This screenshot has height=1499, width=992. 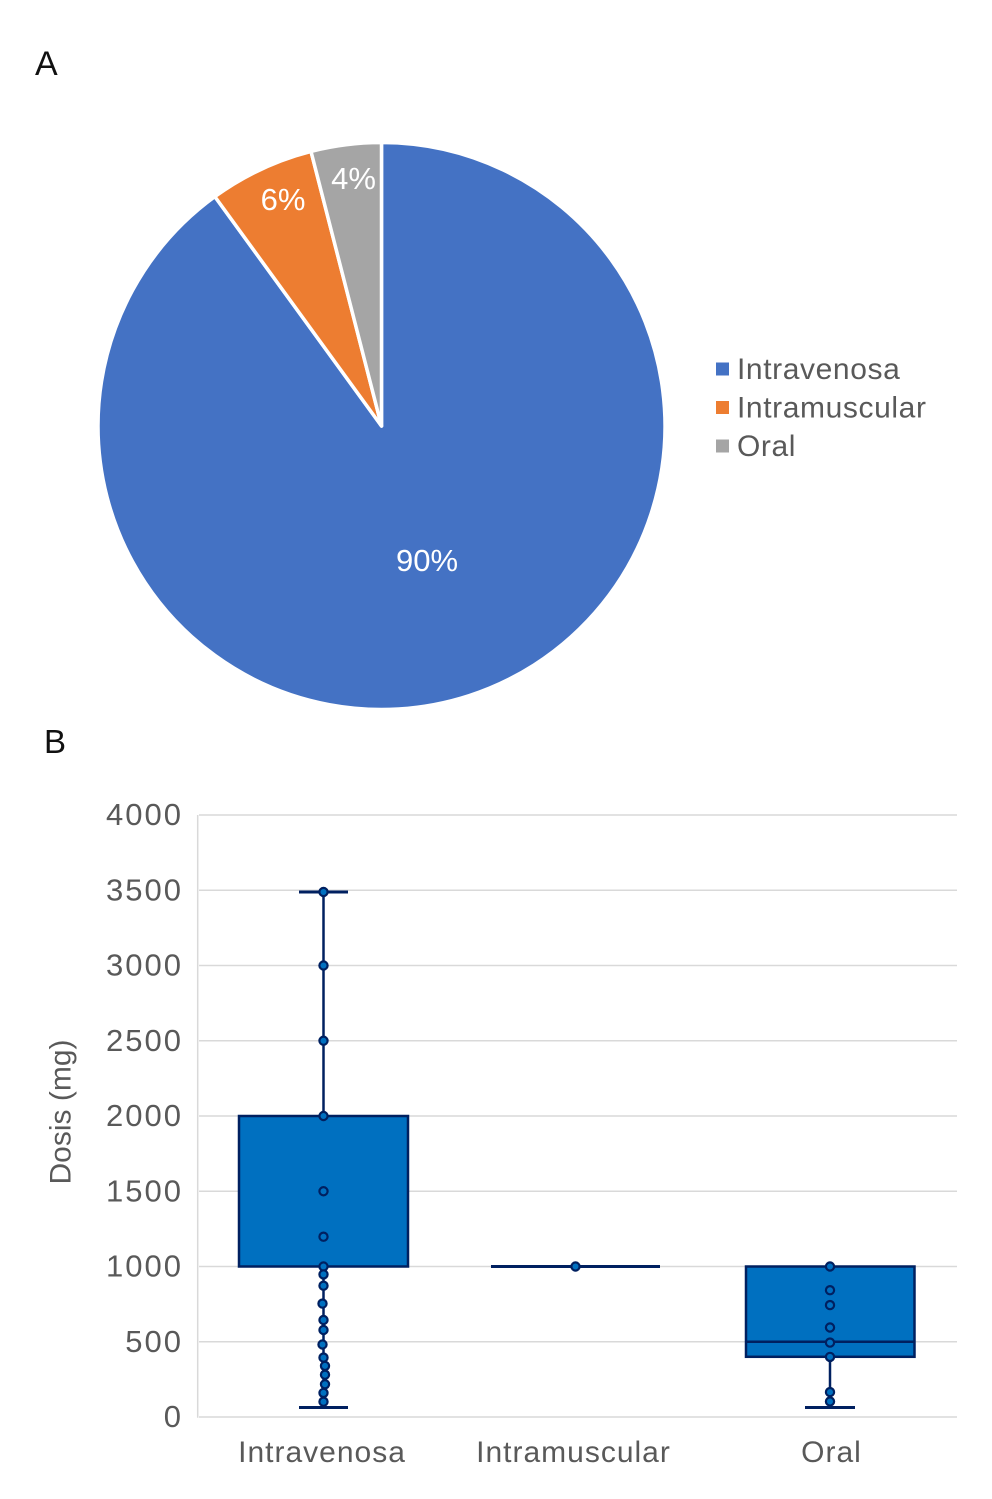 What do you see at coordinates (144, 889) in the screenshot?
I see `svg-text: 3500` at bounding box center [144, 889].